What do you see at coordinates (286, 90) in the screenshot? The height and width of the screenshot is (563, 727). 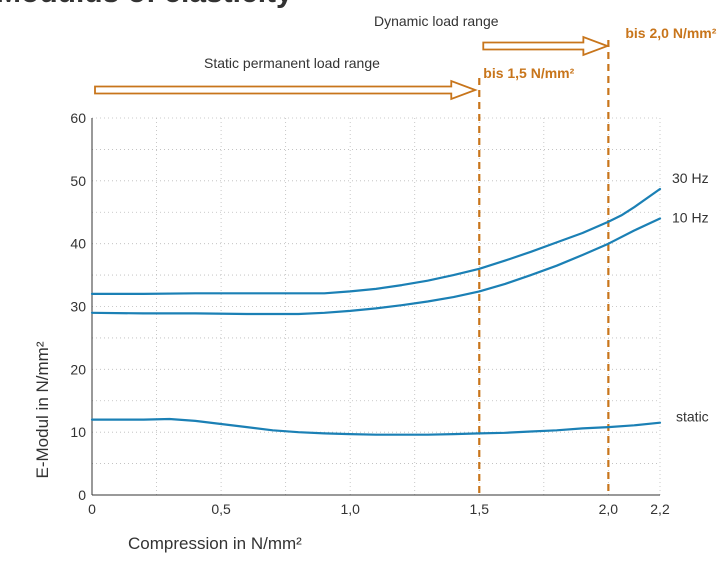 I see `static-range-arrow` at bounding box center [286, 90].